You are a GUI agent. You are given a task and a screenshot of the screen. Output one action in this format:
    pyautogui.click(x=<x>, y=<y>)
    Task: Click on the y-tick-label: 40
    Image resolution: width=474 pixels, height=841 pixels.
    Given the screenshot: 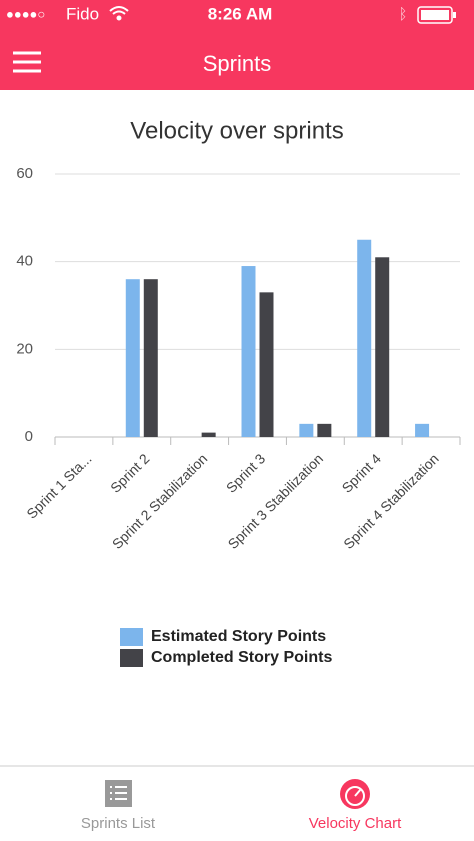 What is the action you would take?
    pyautogui.click(x=24, y=261)
    